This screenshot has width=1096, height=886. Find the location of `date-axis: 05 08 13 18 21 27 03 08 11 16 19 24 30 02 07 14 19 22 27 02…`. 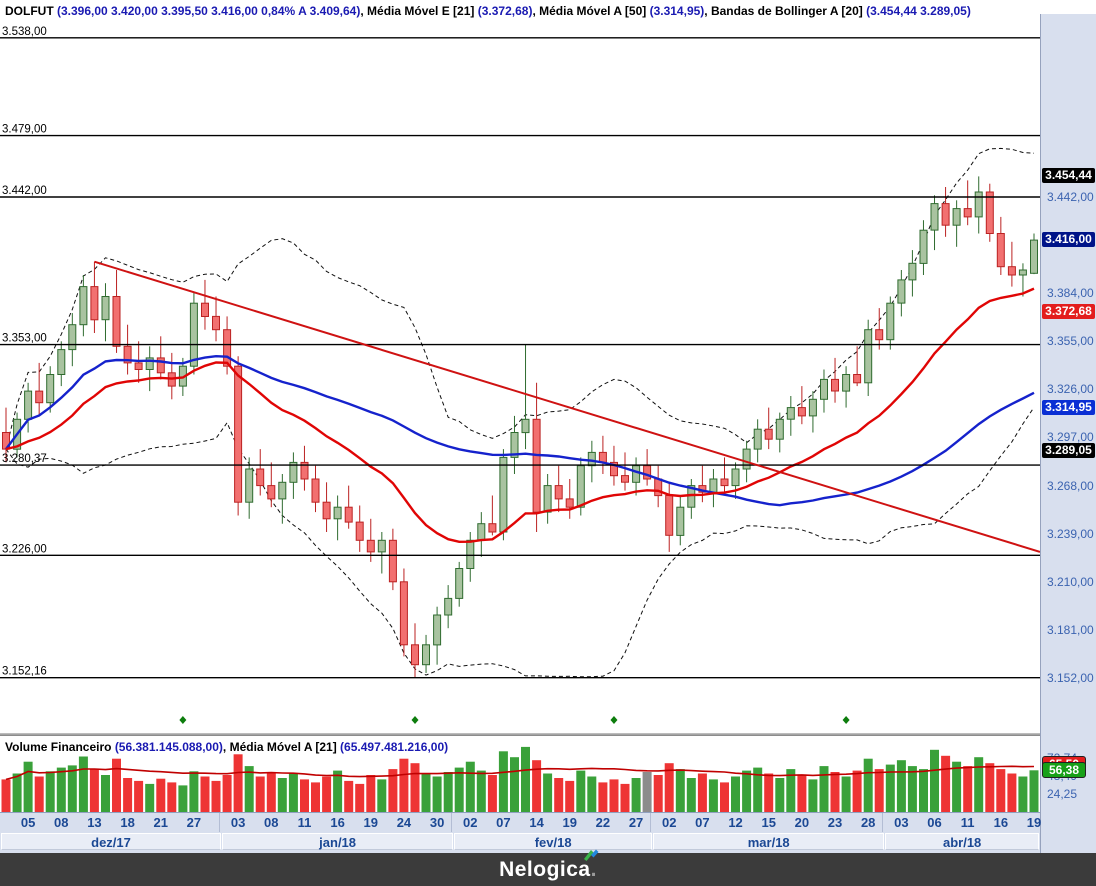

date-axis: 05 08 13 18 21 27 03 08 11 16 19 24 30 02 07 14 19 22 27 02… is located at coordinates (520, 822).